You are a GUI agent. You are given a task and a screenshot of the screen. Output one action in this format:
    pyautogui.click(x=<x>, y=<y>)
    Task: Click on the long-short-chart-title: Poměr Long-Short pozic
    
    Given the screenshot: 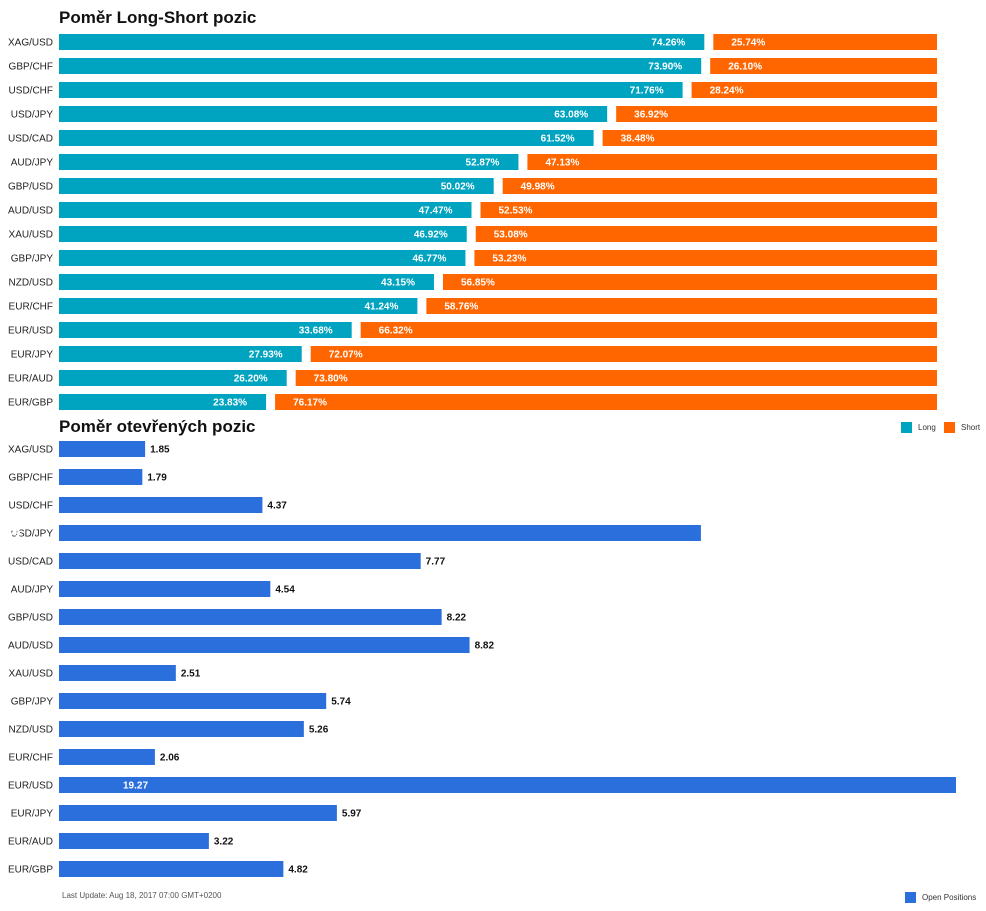 What is the action you would take?
    pyautogui.click(x=158, y=17)
    